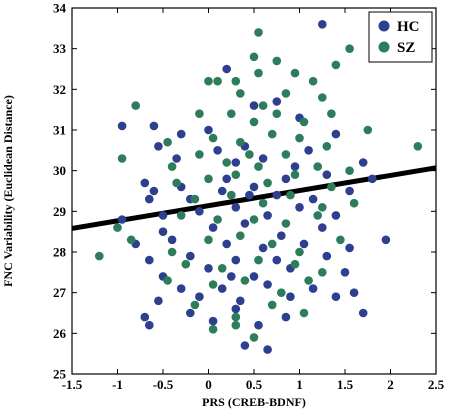  What do you see at coordinates (60, 374) in the screenshot?
I see `y-tick-label-0: 25` at bounding box center [60, 374].